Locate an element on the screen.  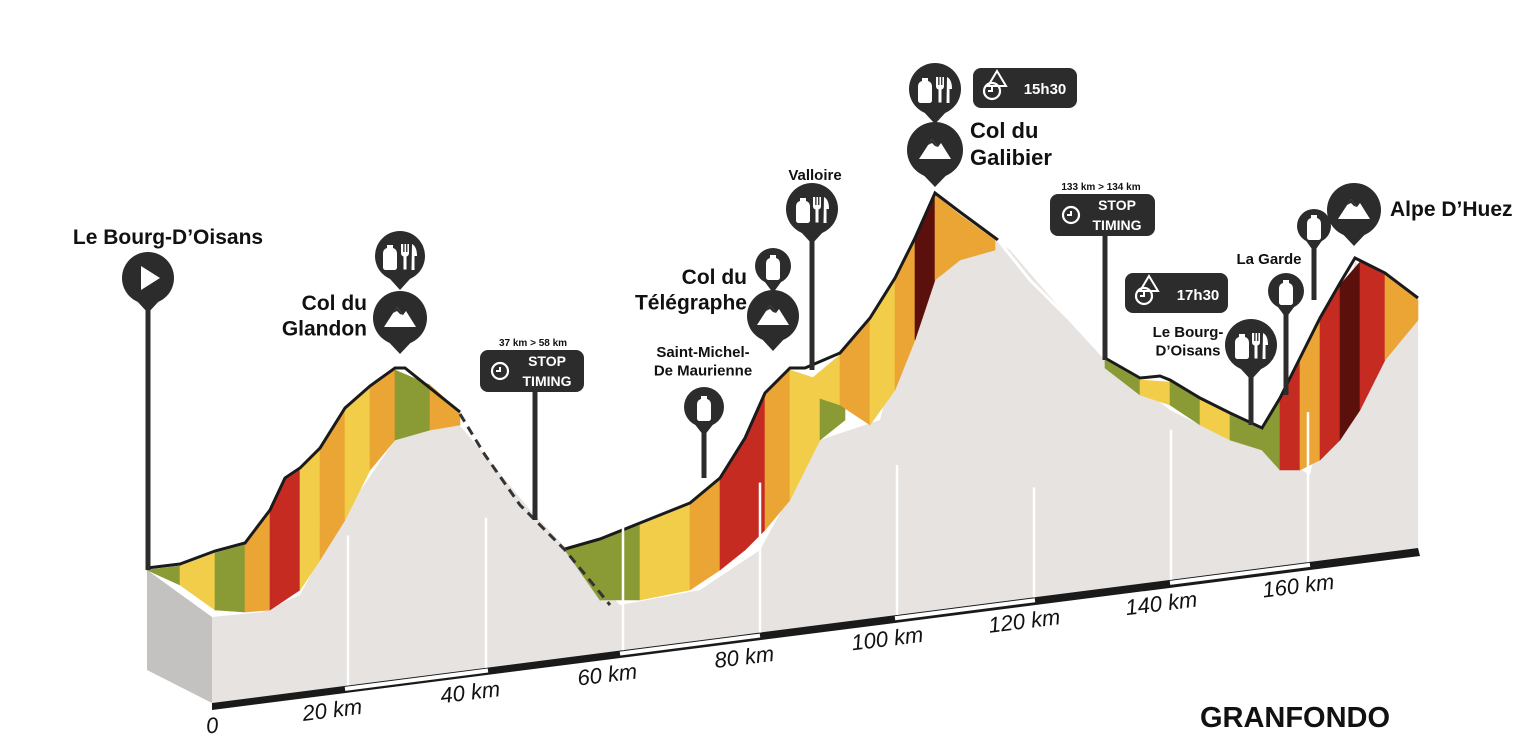
descent-line is located at coordinates (1051, 299).